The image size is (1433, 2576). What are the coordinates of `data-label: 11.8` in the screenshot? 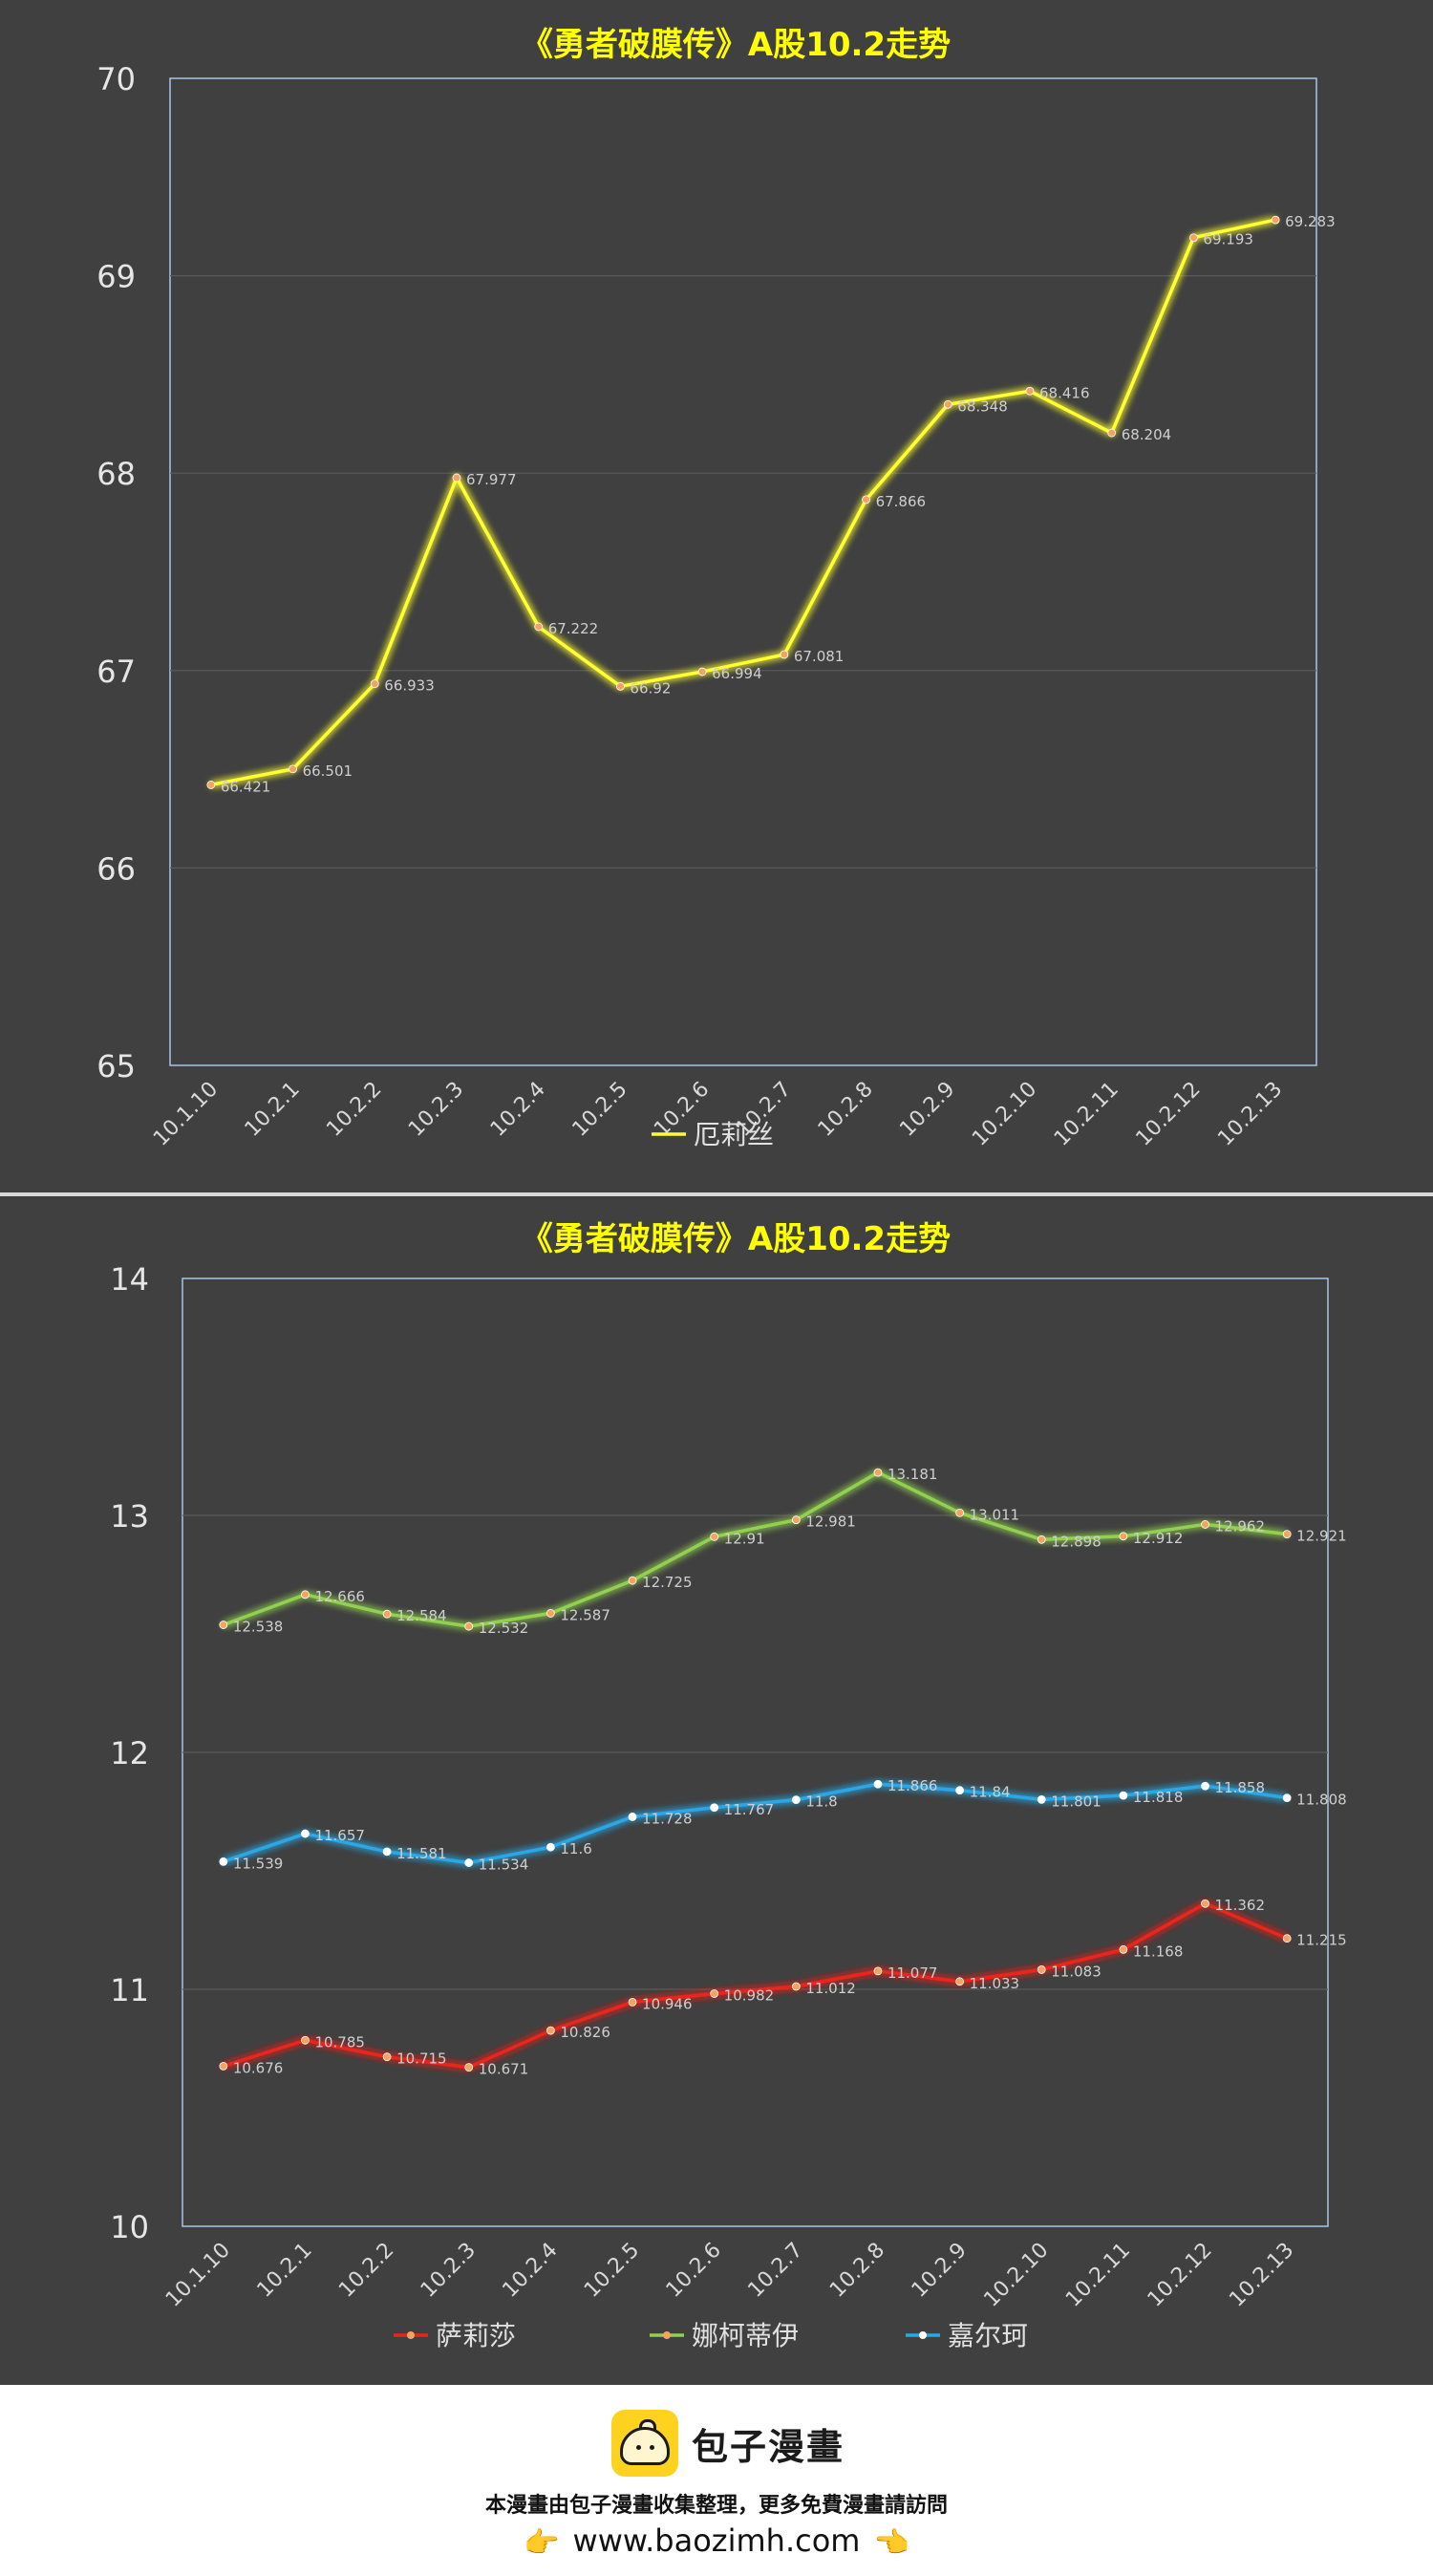 It's located at (821, 1802).